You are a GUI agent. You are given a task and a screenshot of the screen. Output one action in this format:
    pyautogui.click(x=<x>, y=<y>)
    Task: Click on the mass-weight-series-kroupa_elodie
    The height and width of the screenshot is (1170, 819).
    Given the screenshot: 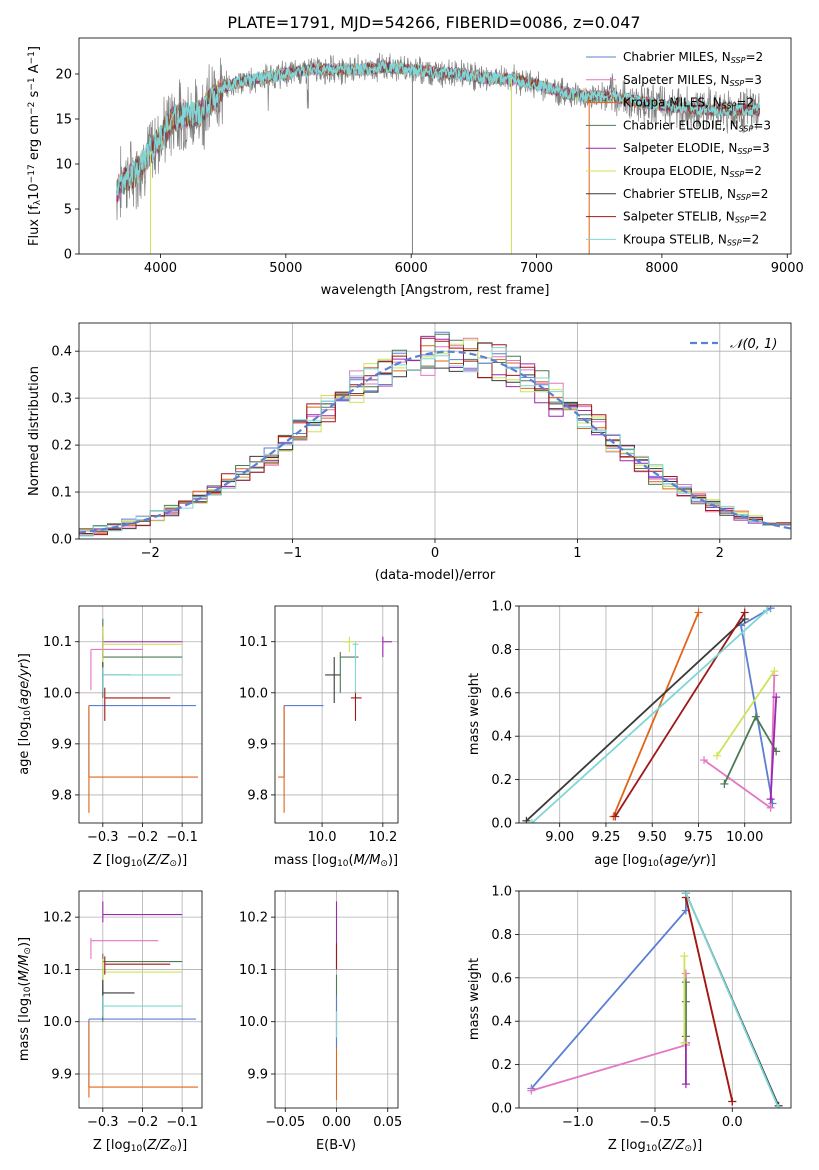 What is the action you would take?
    pyautogui.click(x=745, y=713)
    